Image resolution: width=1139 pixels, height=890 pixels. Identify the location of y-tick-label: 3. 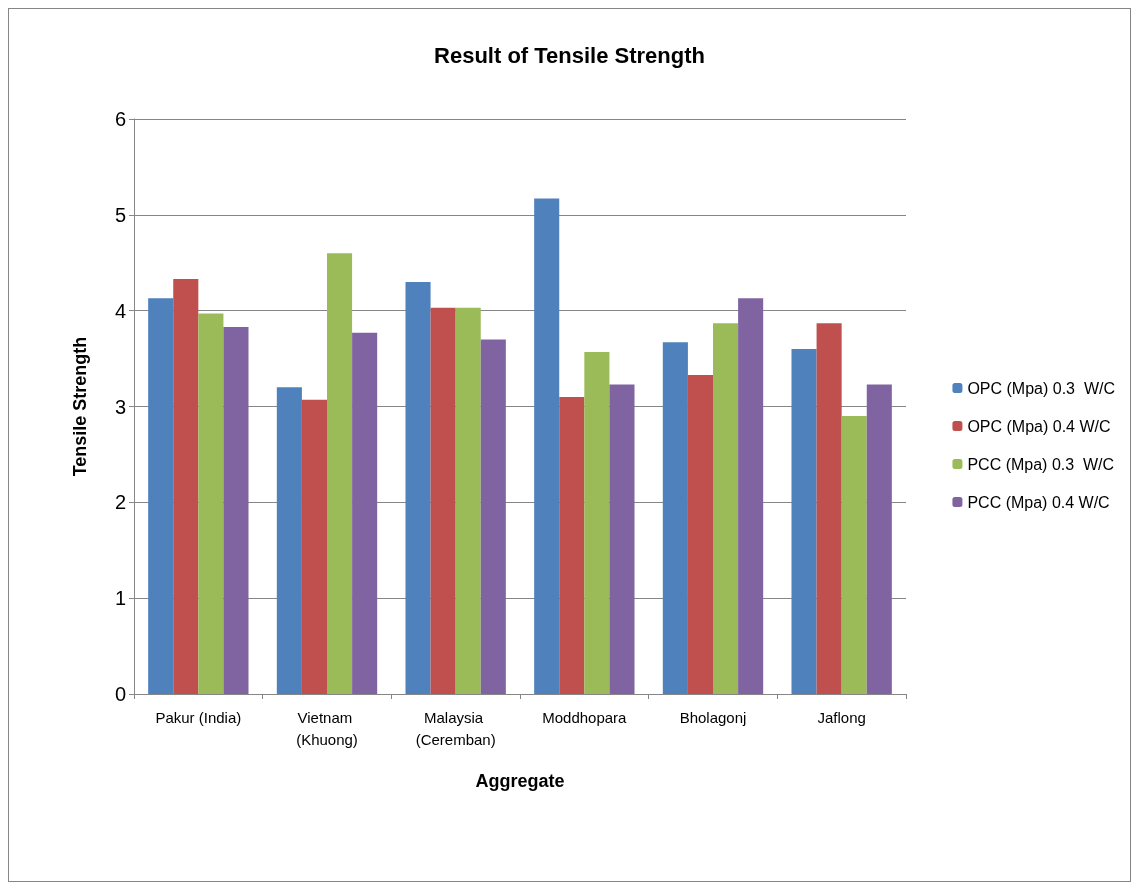
(120, 406).